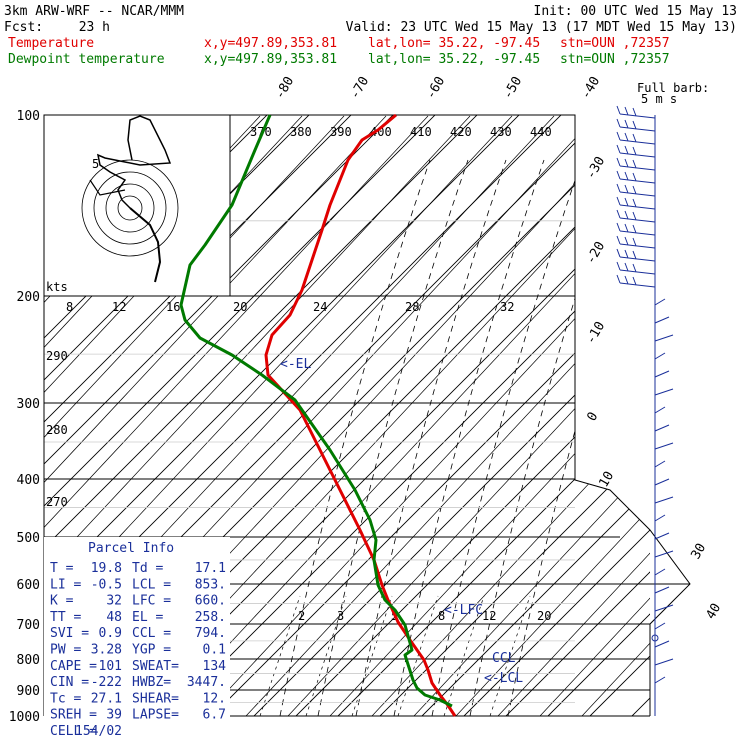  I want to click on legend-dewpoint: Dewpoint temperature, so click(86, 59).